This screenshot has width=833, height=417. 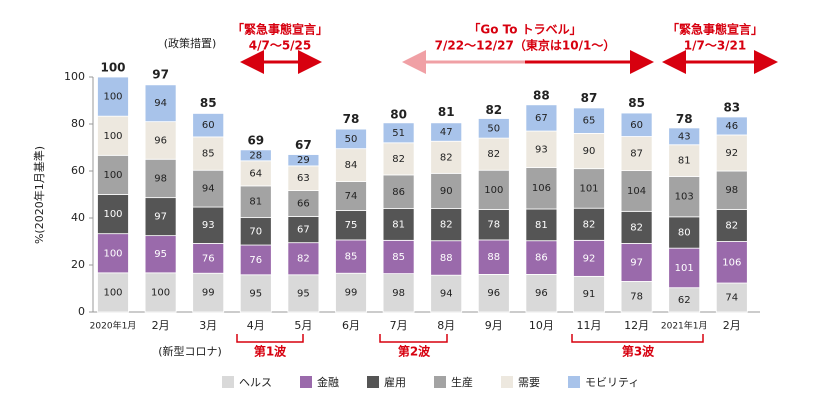 I want to click on value-label: 91, so click(x=589, y=294).